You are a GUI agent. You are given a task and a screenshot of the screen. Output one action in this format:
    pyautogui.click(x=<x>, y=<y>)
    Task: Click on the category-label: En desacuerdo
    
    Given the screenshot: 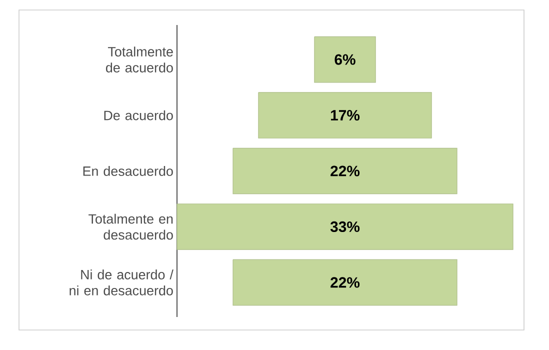 What is the action you would take?
    pyautogui.click(x=128, y=171)
    